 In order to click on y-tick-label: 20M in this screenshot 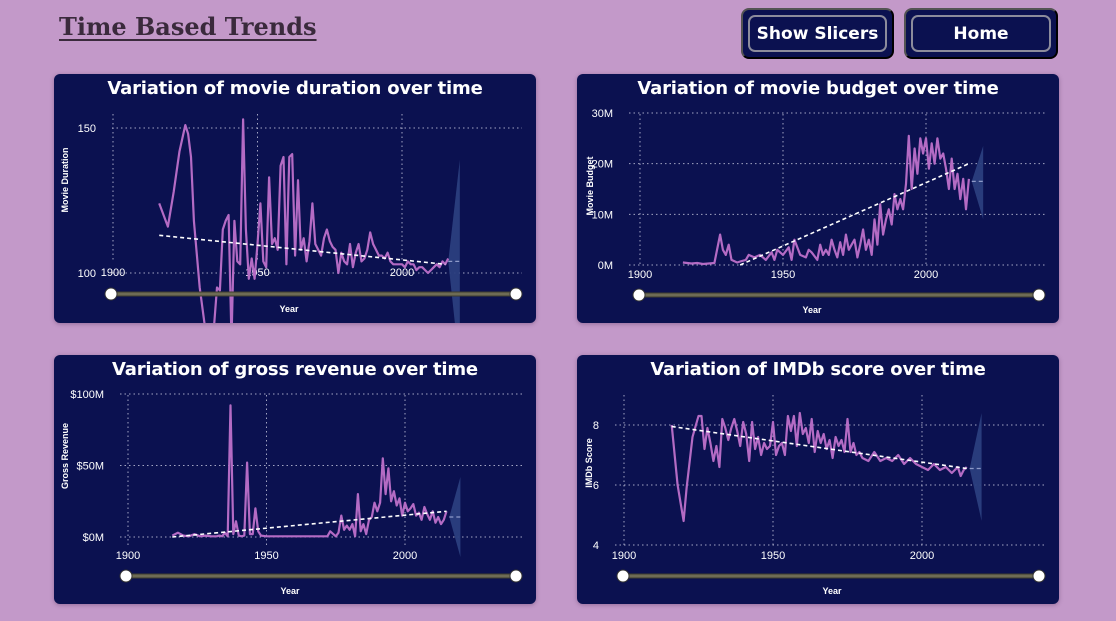, I will do `click(602, 165)`.